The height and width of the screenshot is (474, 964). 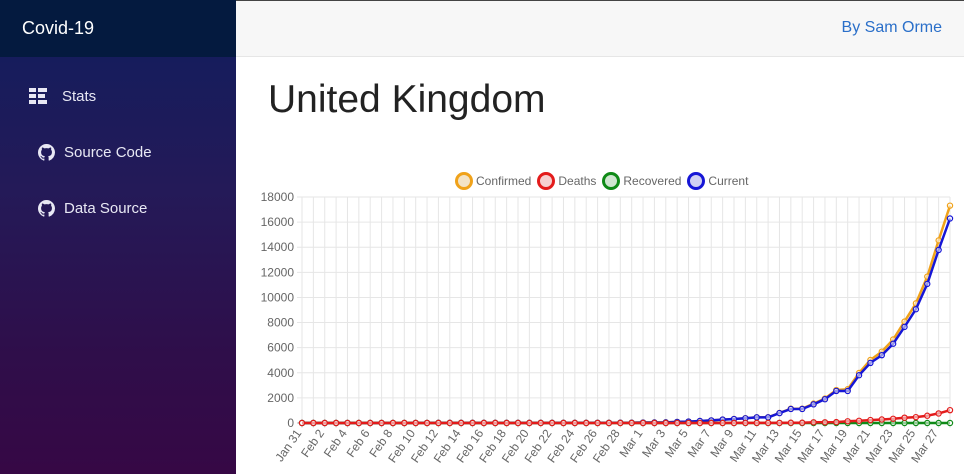 What do you see at coordinates (118, 28) in the screenshot?
I see `app-title: Covid-19` at bounding box center [118, 28].